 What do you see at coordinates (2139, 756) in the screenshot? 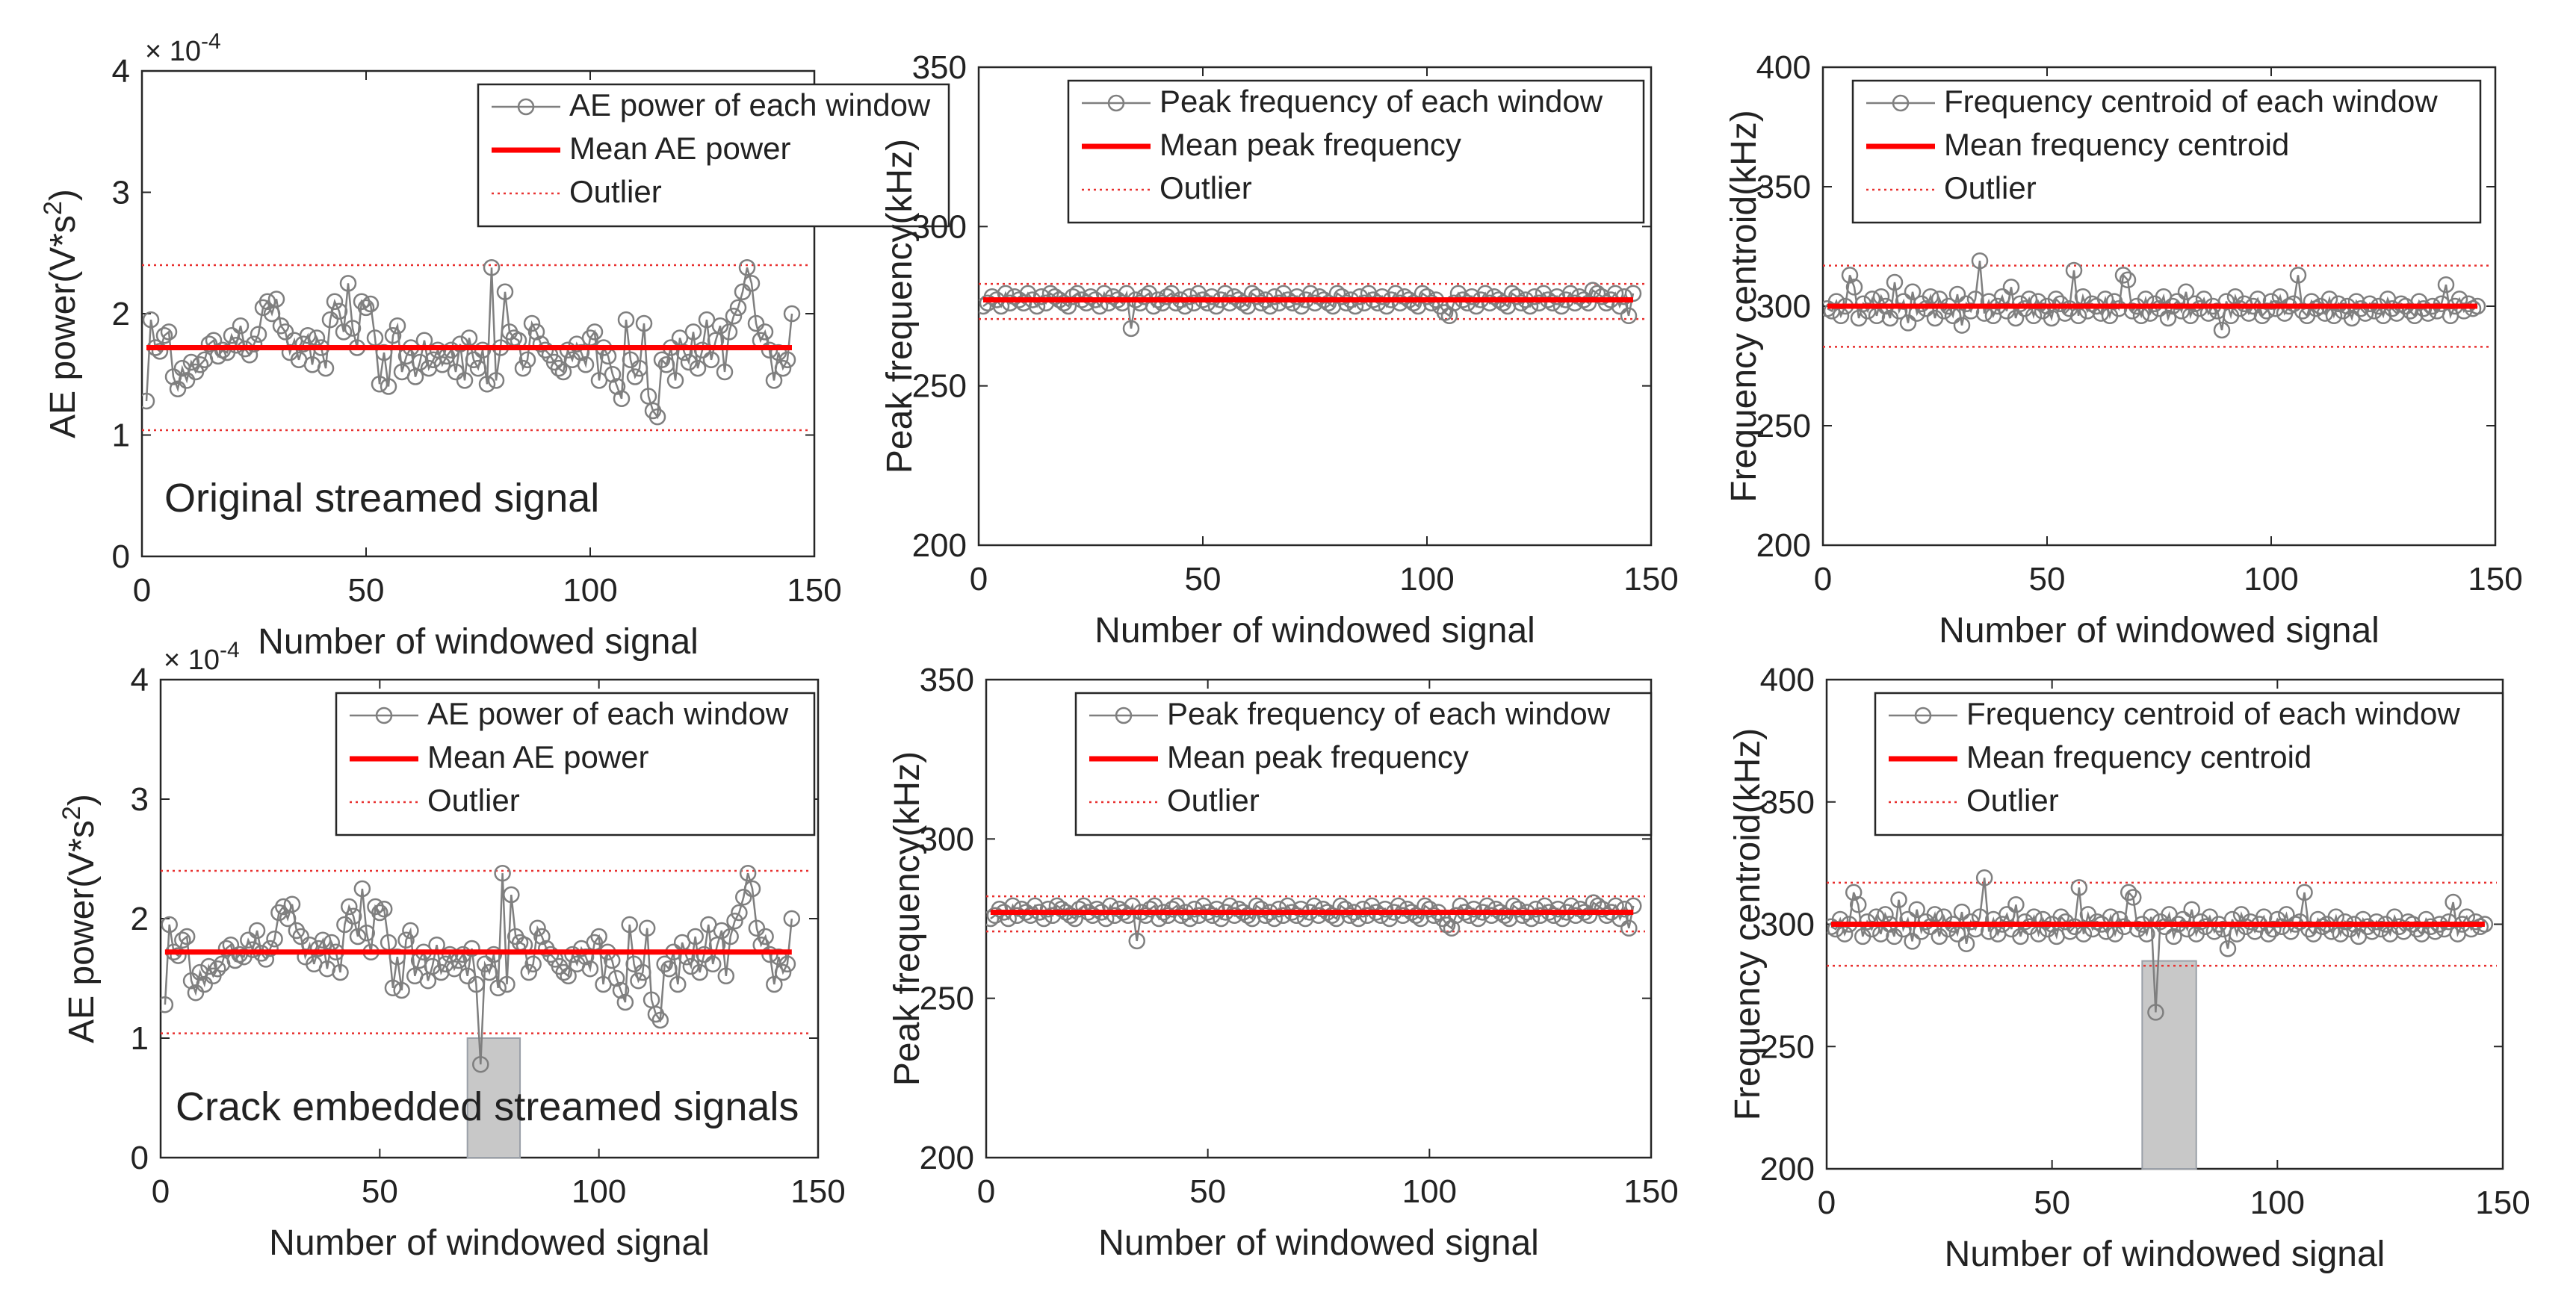
I see `legend-label-mean: Mean frequency centroid` at bounding box center [2139, 756].